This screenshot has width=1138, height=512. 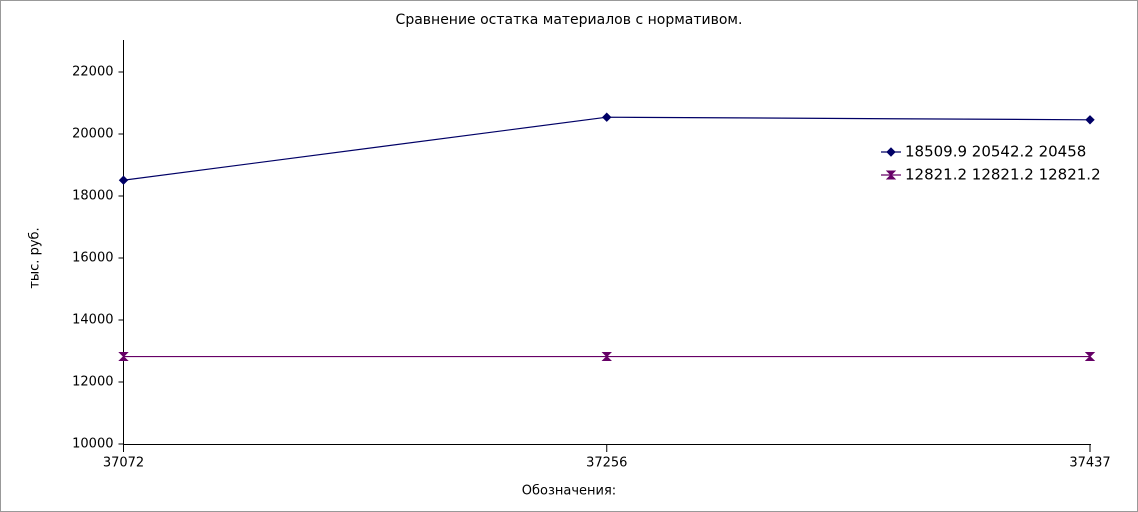 What do you see at coordinates (569, 491) in the screenshot?
I see `x-axis-label: Обозначения:` at bounding box center [569, 491].